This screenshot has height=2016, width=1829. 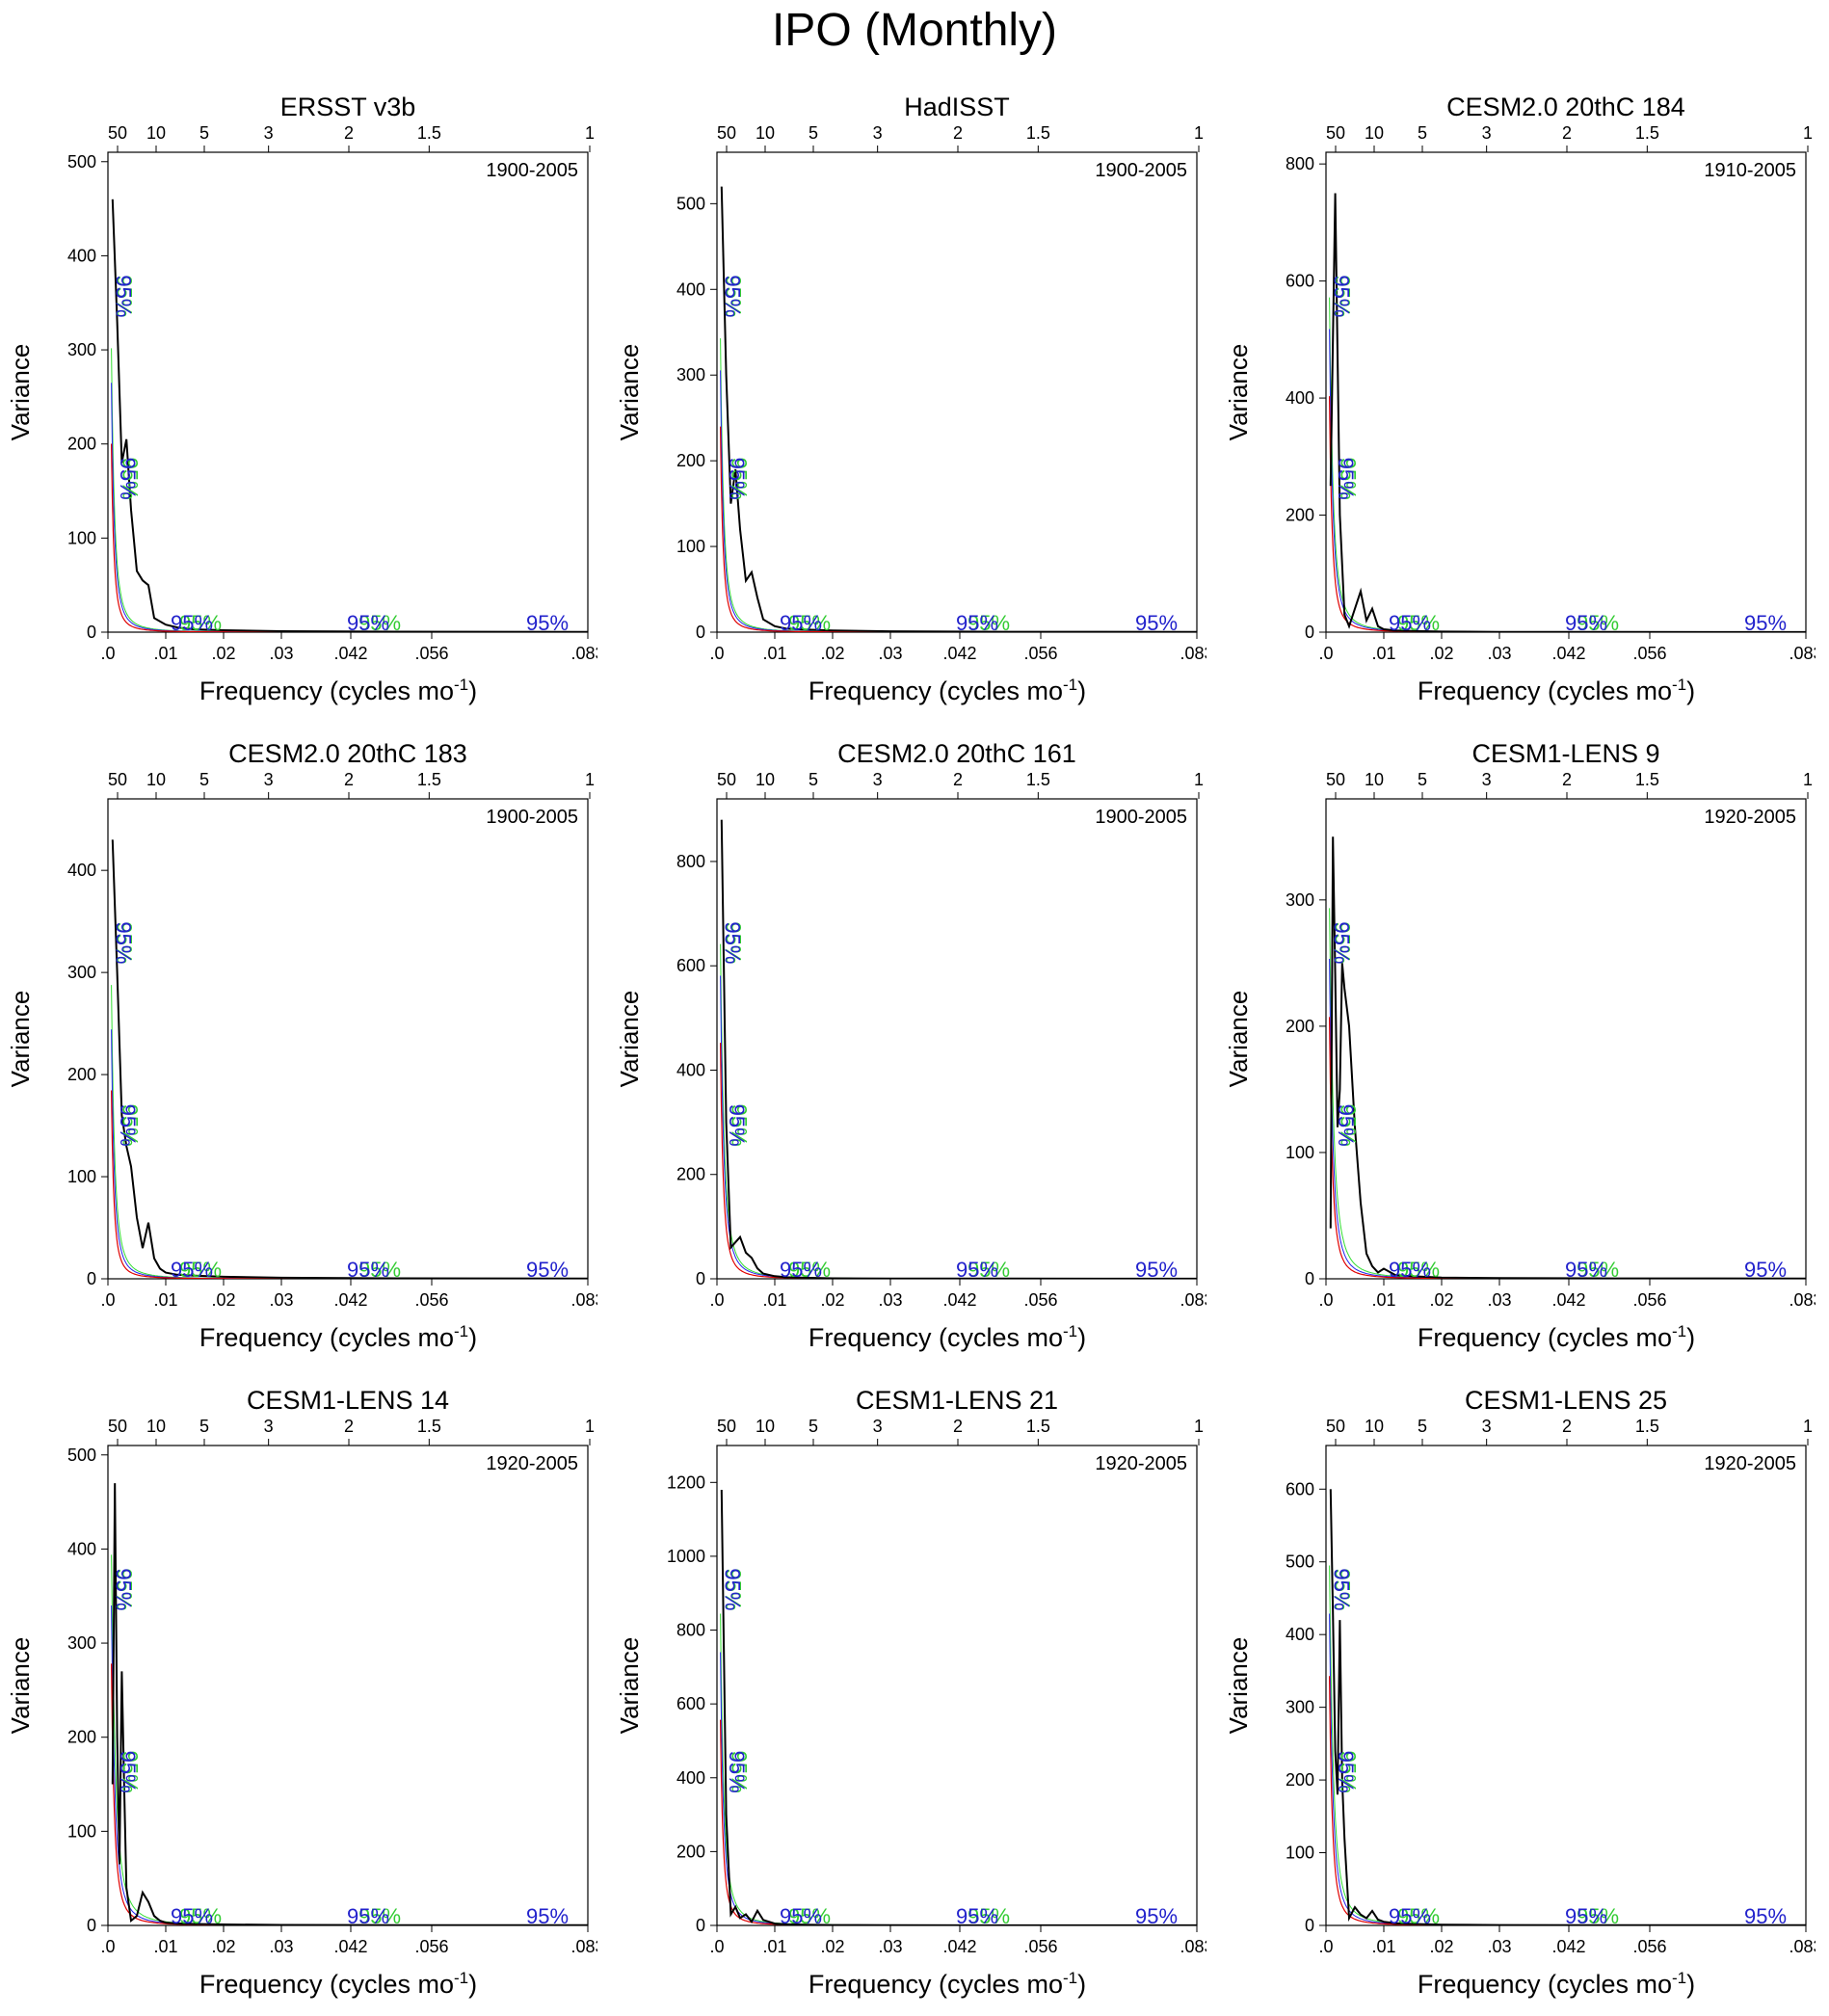 I want to click on y-axis-label: Variance, so click(x=1238, y=1686).